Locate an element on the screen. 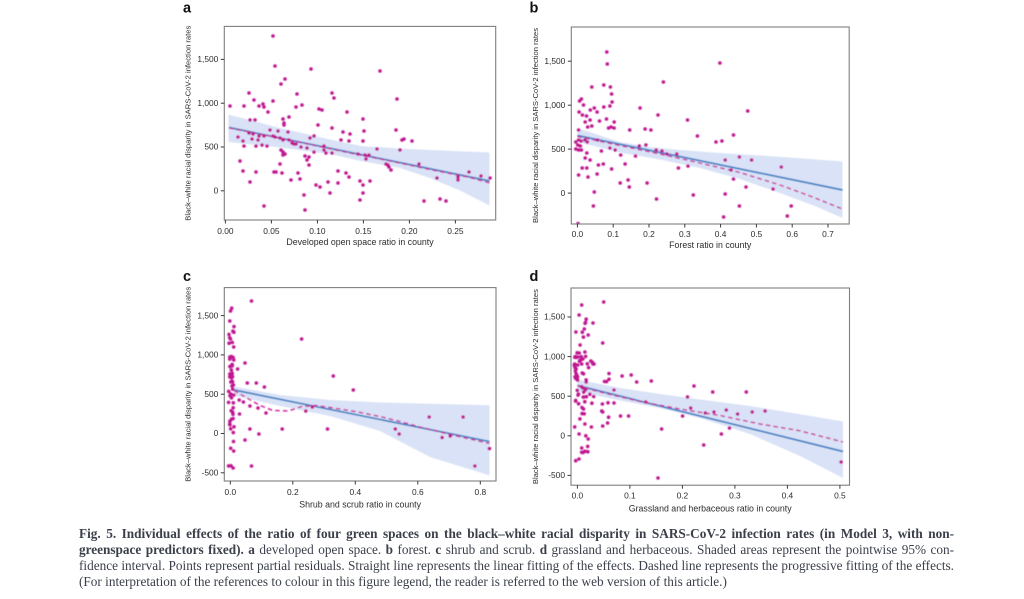 The width and height of the screenshot is (1024, 599). svg-text: 0.7 is located at coordinates (828, 234).